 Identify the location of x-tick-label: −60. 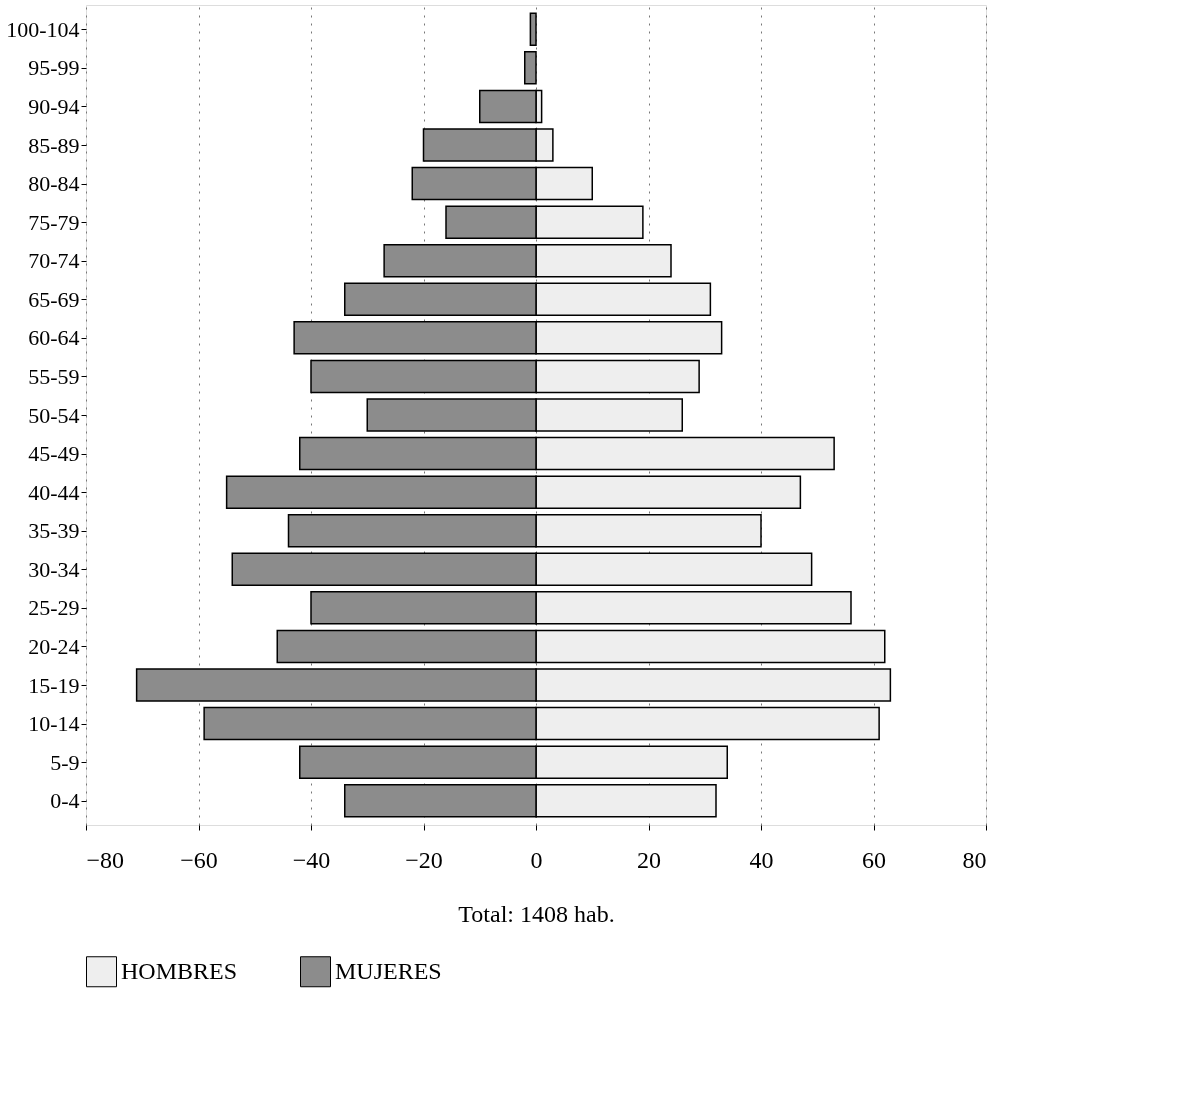
(199, 859).